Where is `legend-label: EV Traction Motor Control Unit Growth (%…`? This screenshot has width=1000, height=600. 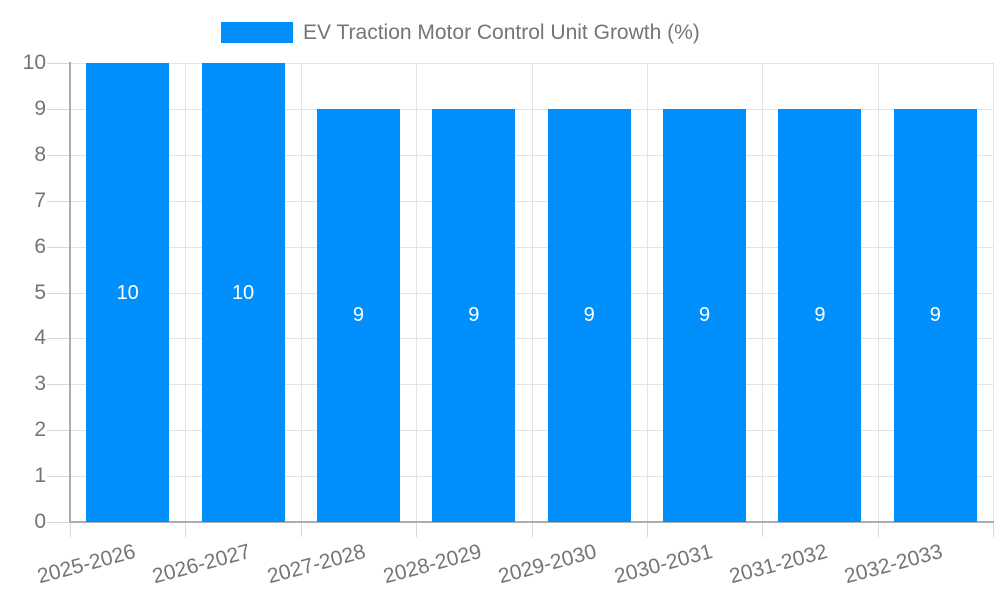 legend-label: EV Traction Motor Control Unit Growth (%… is located at coordinates (501, 32).